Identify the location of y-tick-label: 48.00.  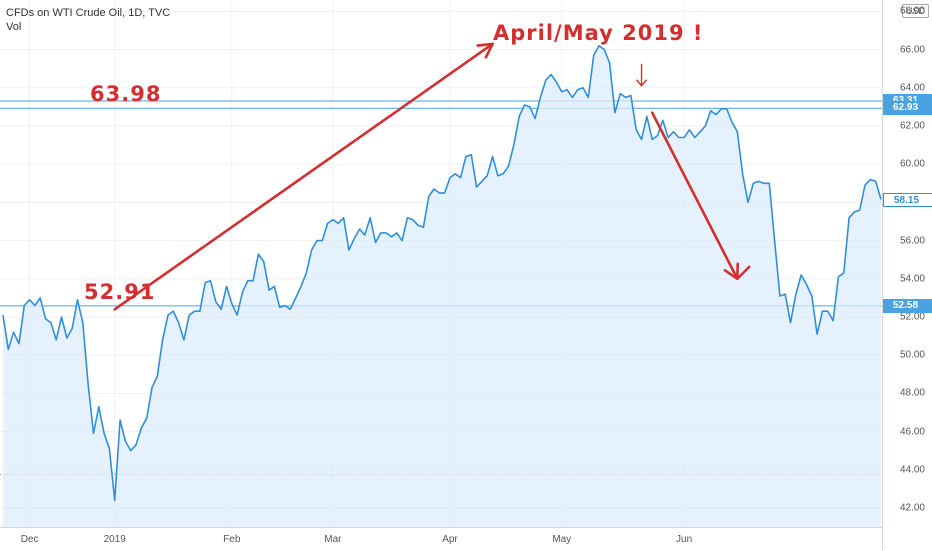
(912, 393).